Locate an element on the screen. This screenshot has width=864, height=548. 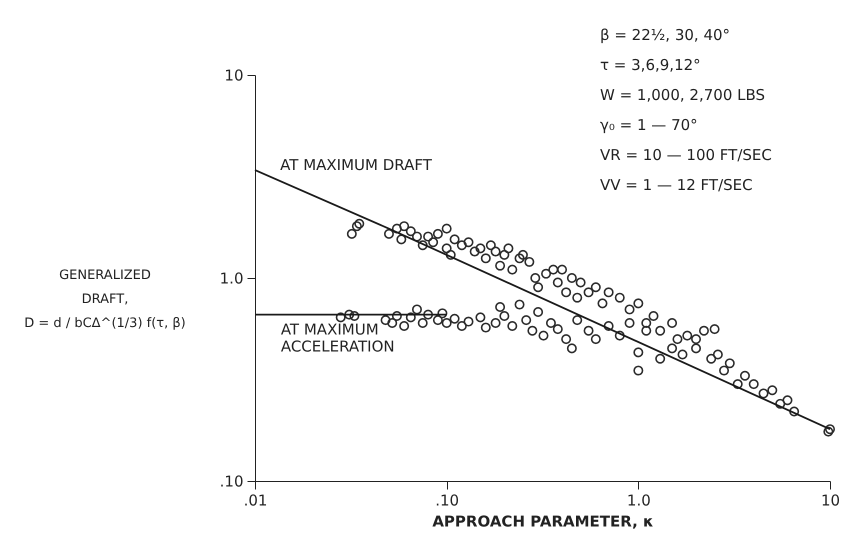
x-tick-label: .01 is located at coordinates (256, 501).